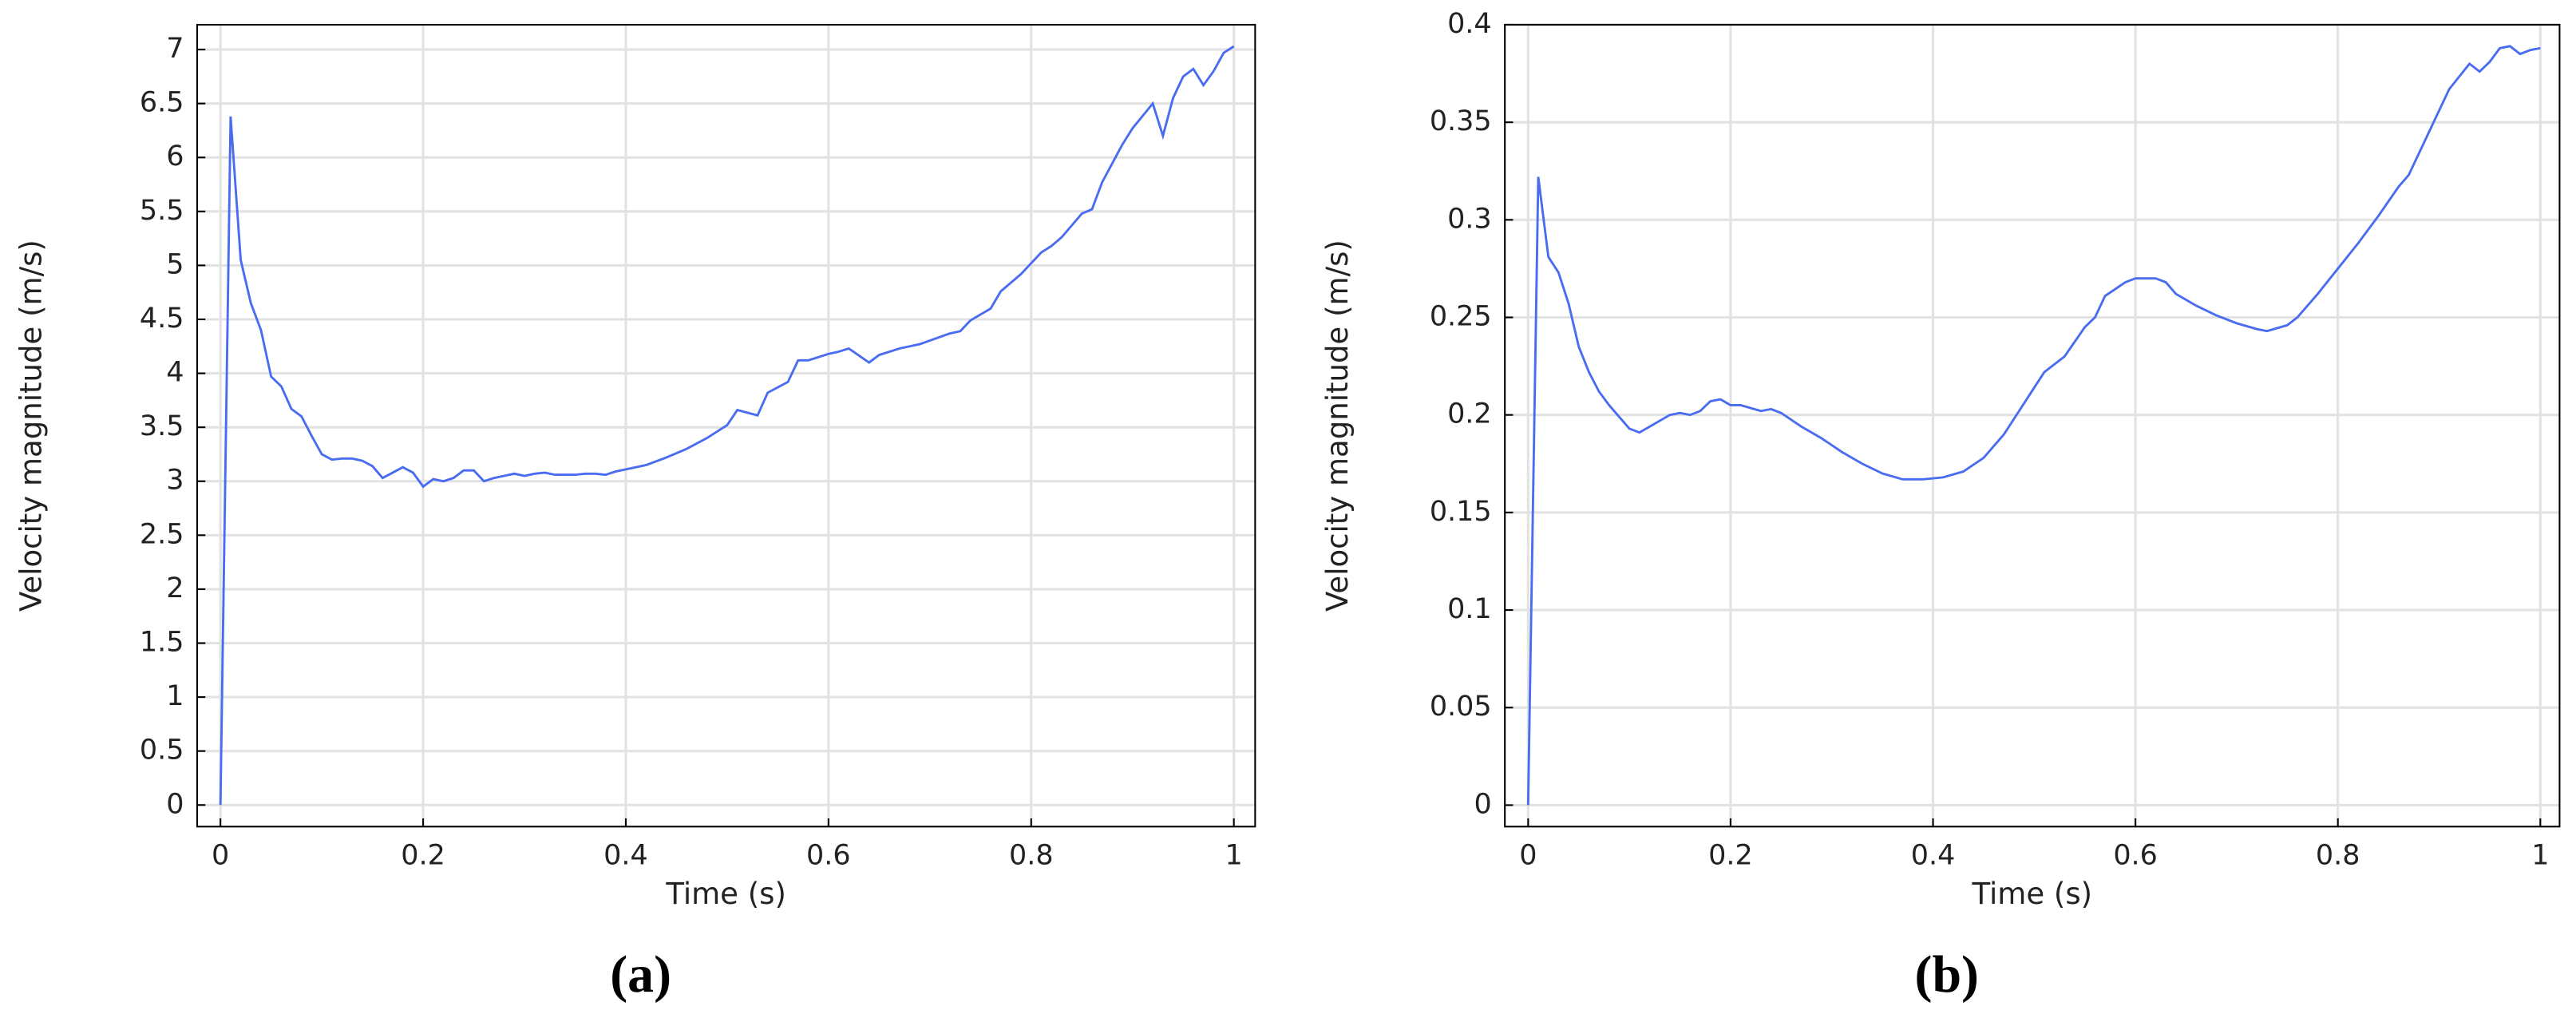 This screenshot has width=2576, height=1014. Describe the element at coordinates (162, 750) in the screenshot. I see `y-tick-label: 0.5` at that location.